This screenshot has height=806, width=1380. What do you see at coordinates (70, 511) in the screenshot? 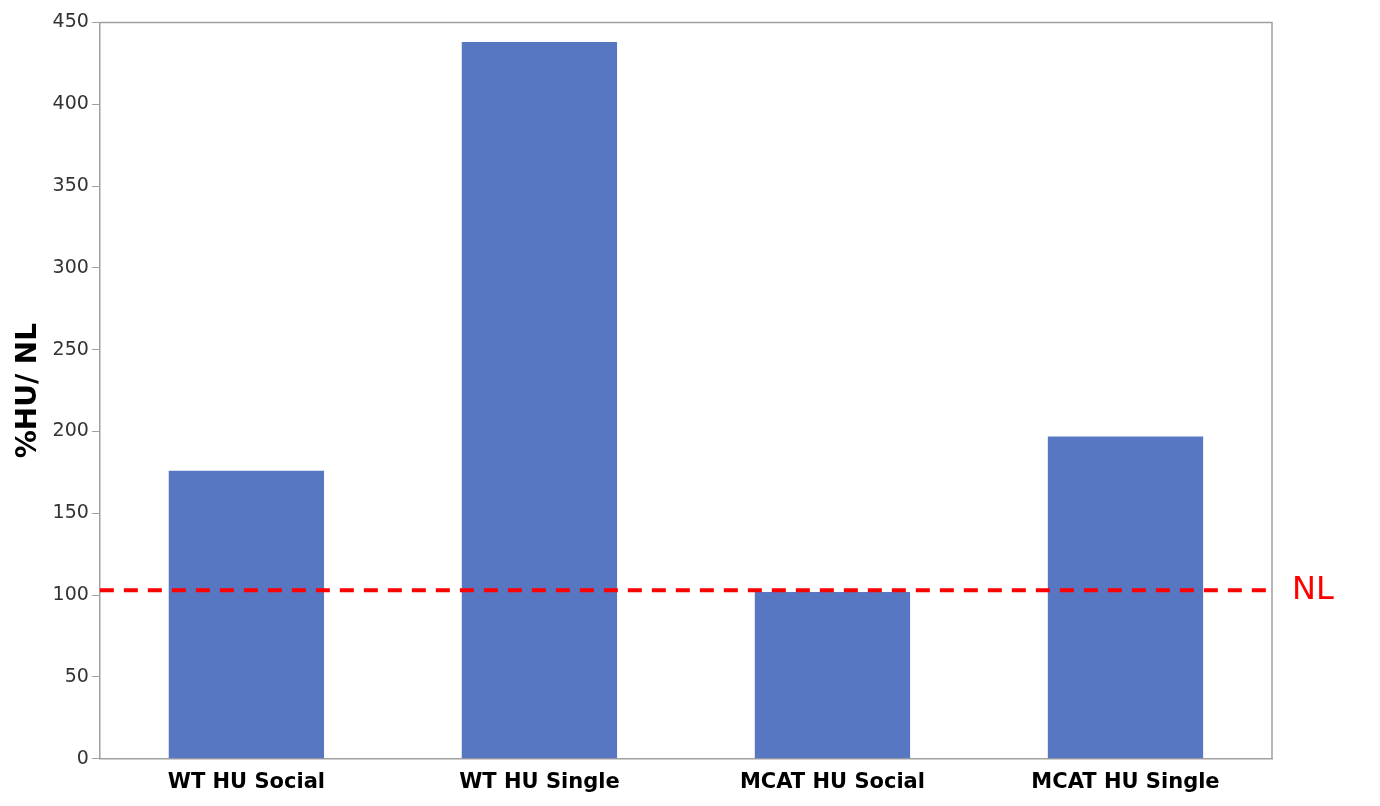
I see `y-tick-label: 150` at bounding box center [70, 511].